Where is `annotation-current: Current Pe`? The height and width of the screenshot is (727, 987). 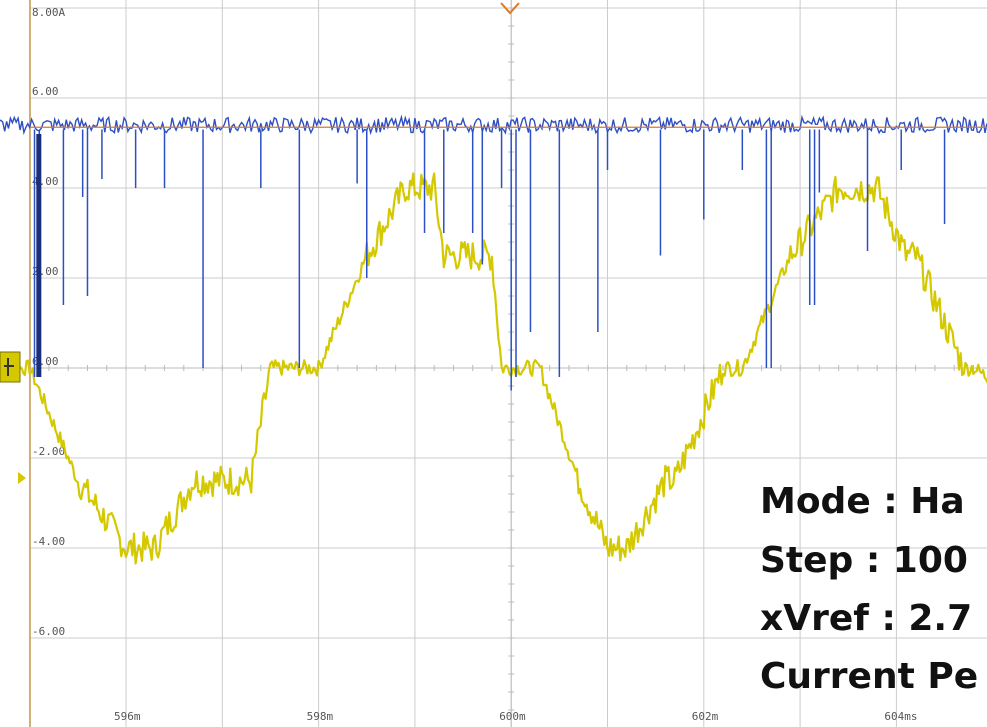 annotation-current: Current Pe is located at coordinates (869, 676).